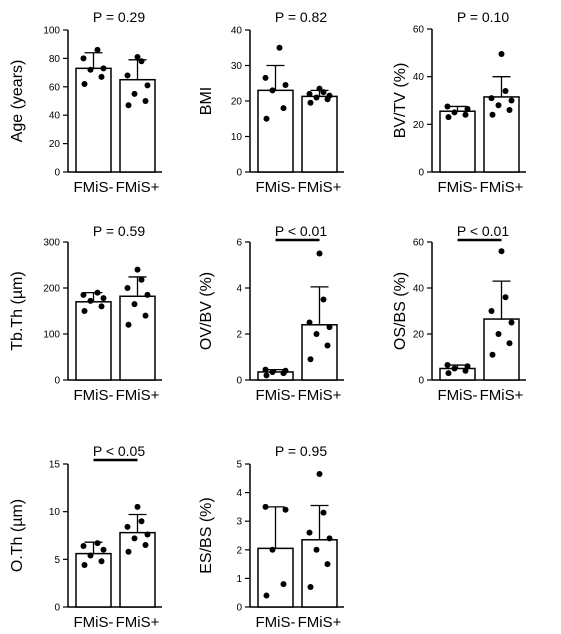 The image size is (561, 634). I want to click on y-tick-label: 2, so click(239, 550).